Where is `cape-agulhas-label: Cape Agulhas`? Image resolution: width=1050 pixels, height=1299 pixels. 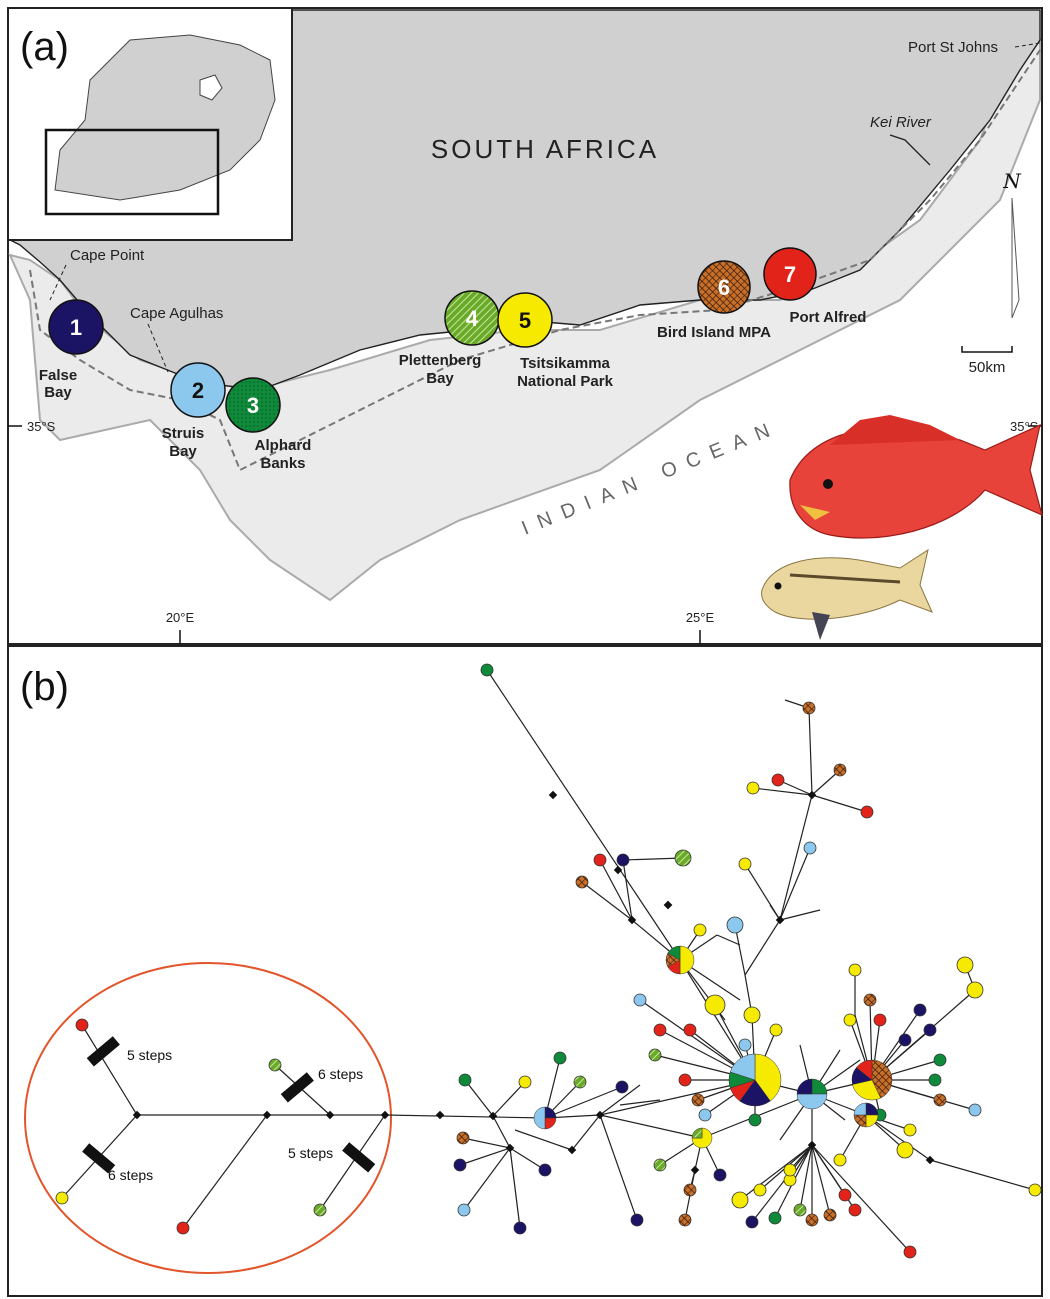
cape-agulhas-label: Cape Agulhas is located at coordinates (176, 313).